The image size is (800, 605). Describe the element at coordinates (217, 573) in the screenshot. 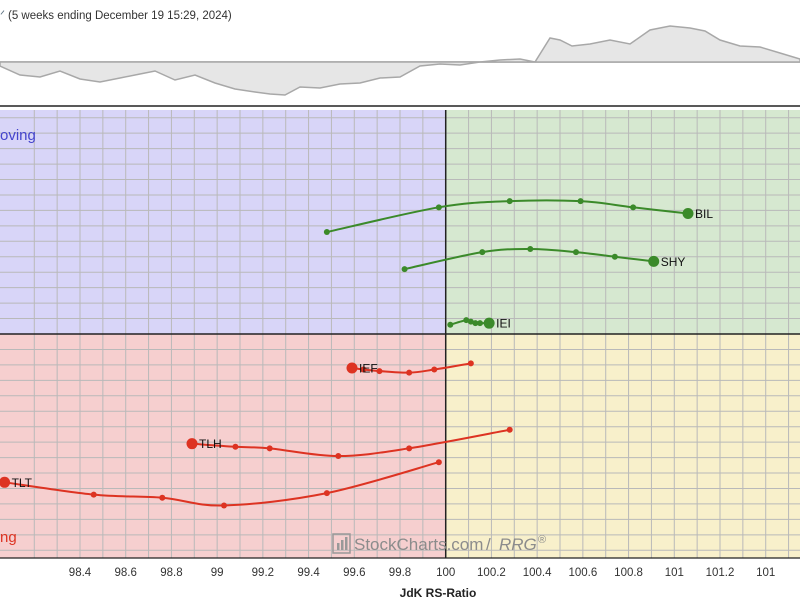

I see `x-tick-label: 99` at that location.